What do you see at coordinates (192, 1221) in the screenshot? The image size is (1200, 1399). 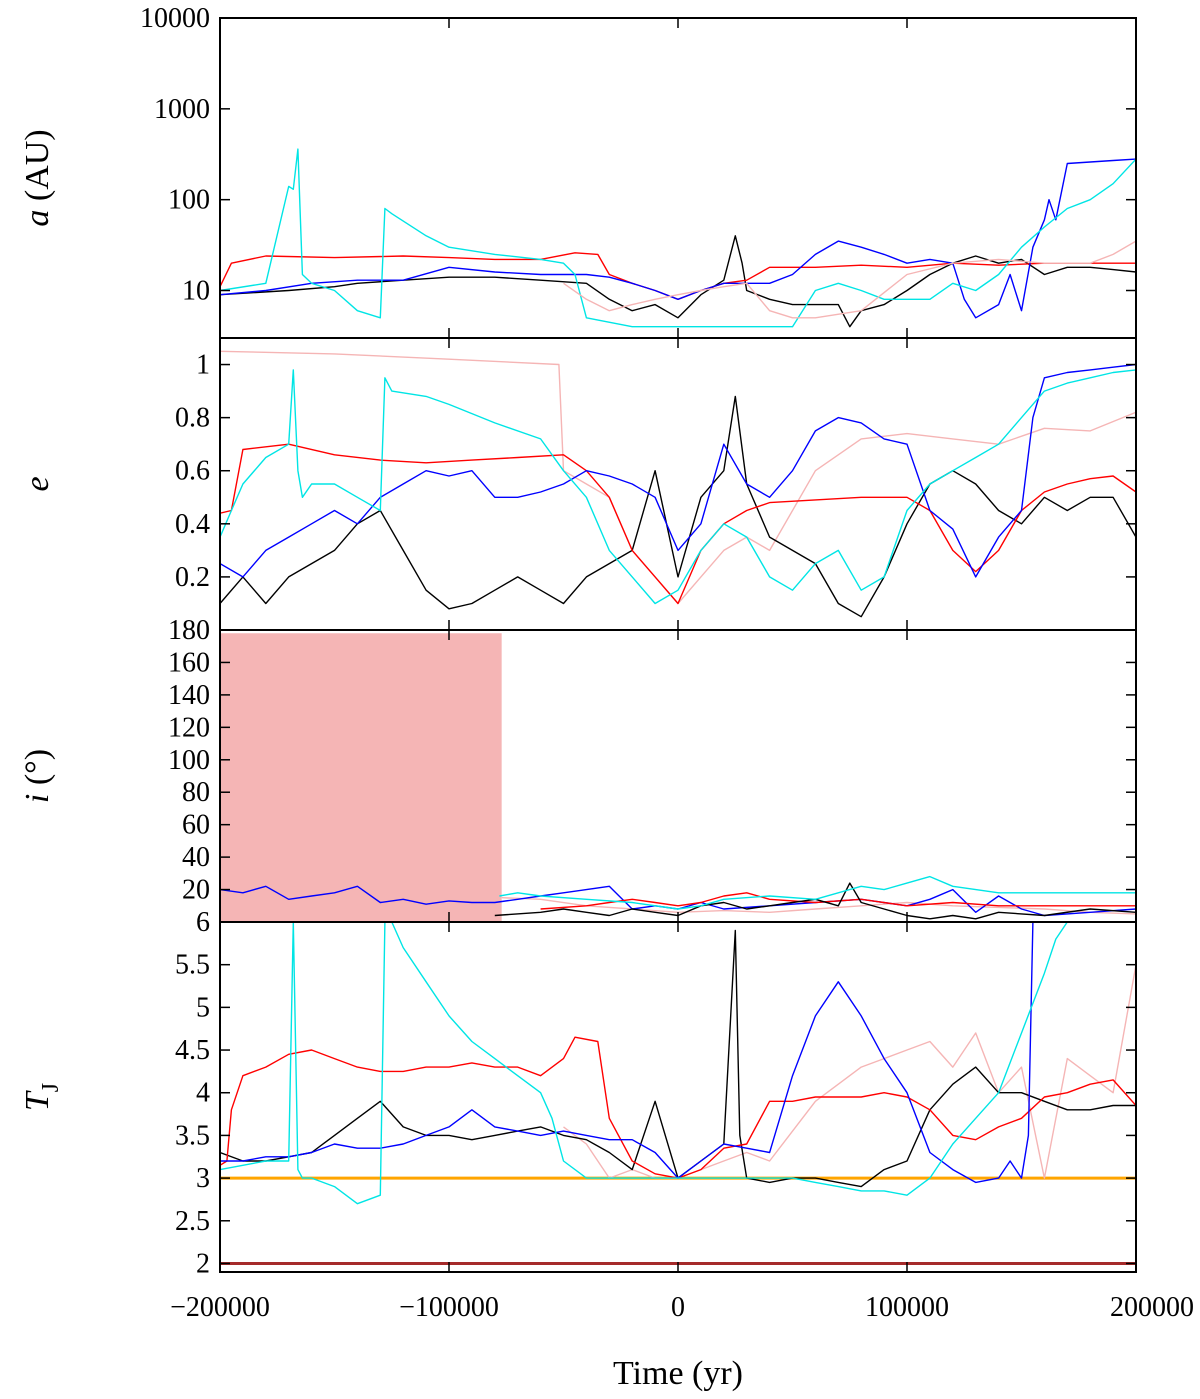 I see `ytick-label: 2.5` at bounding box center [192, 1221].